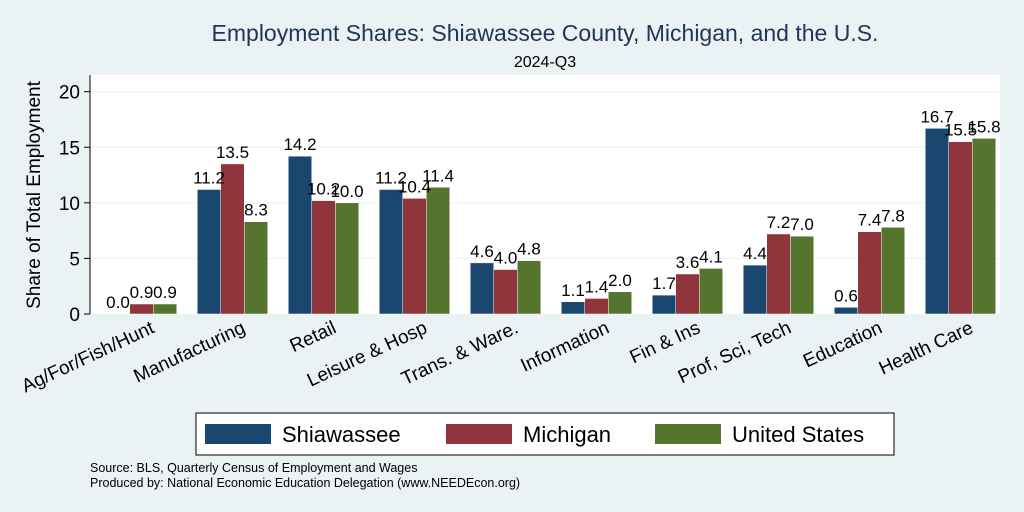 The height and width of the screenshot is (512, 1024). I want to click on y-tick-label: 10, so click(69, 204).